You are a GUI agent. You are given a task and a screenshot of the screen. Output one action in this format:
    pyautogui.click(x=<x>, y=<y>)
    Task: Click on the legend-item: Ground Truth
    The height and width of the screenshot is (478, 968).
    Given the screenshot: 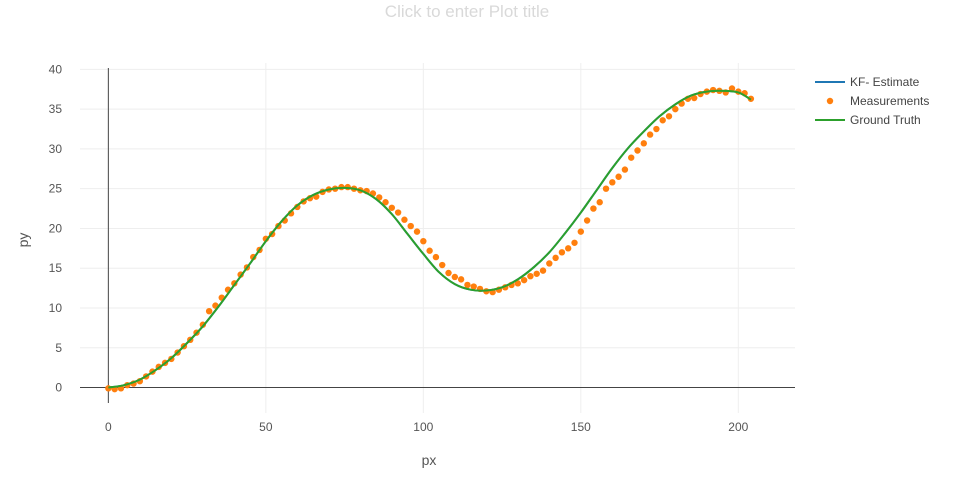 What is the action you would take?
    pyautogui.click(x=868, y=120)
    